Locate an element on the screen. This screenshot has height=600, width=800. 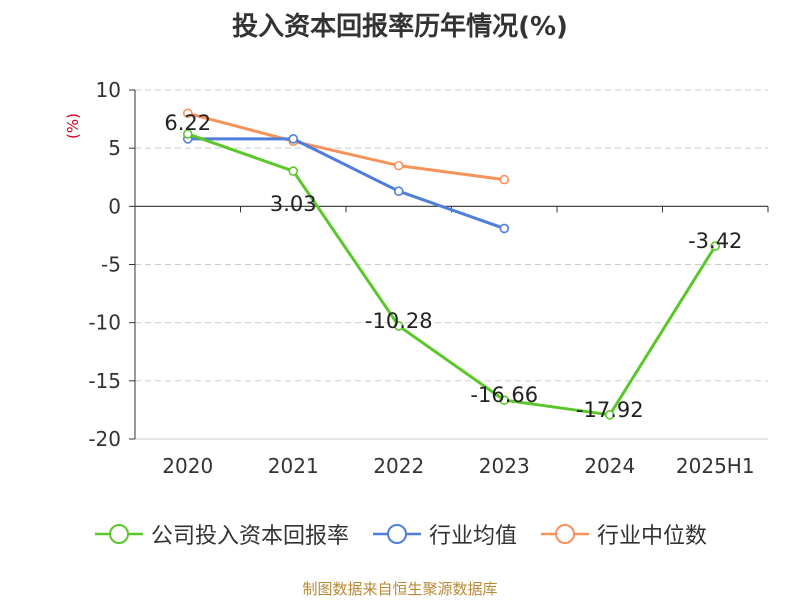
data-label: 6.22 is located at coordinates (187, 123).